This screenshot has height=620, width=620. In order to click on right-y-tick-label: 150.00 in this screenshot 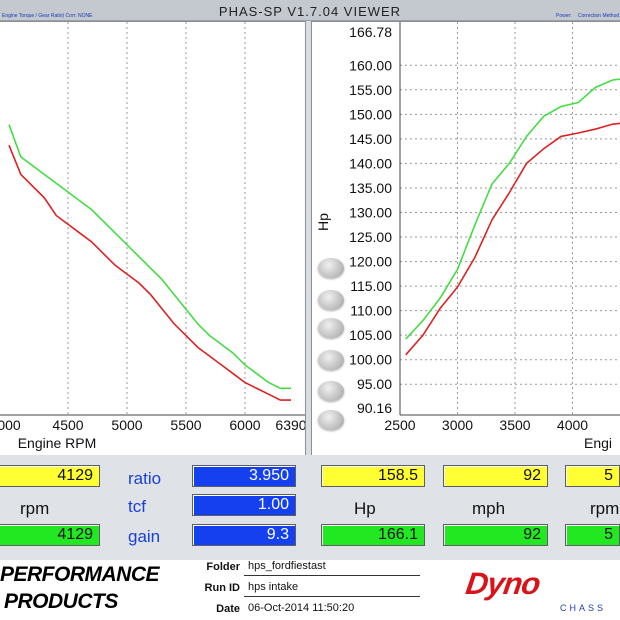, I will do `click(370, 114)`.